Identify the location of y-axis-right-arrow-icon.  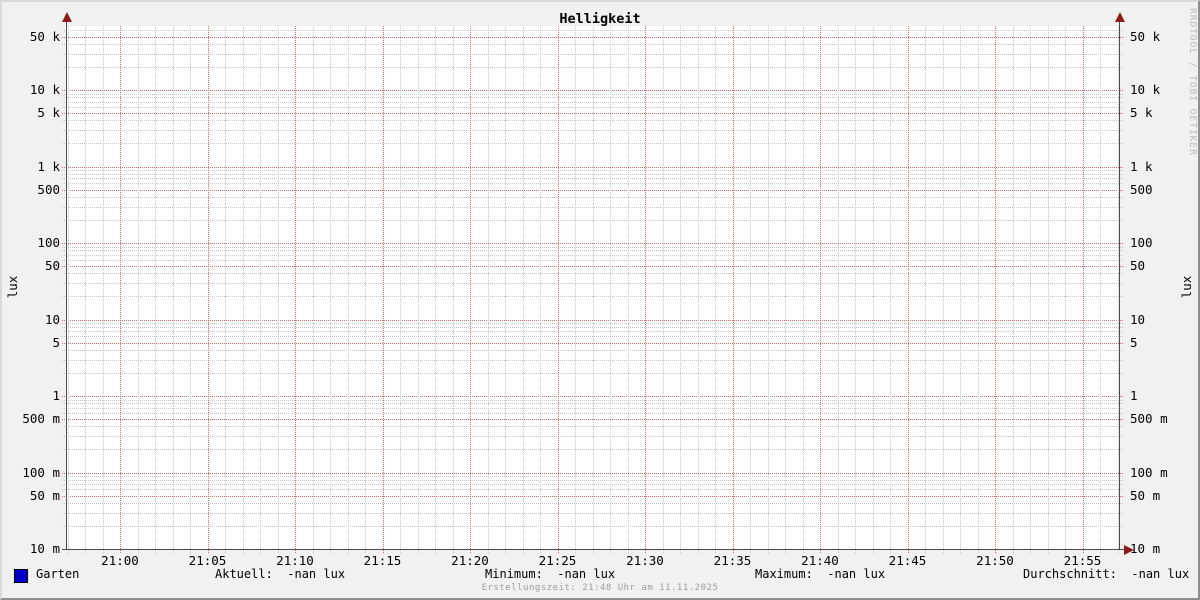
(1120, 17).